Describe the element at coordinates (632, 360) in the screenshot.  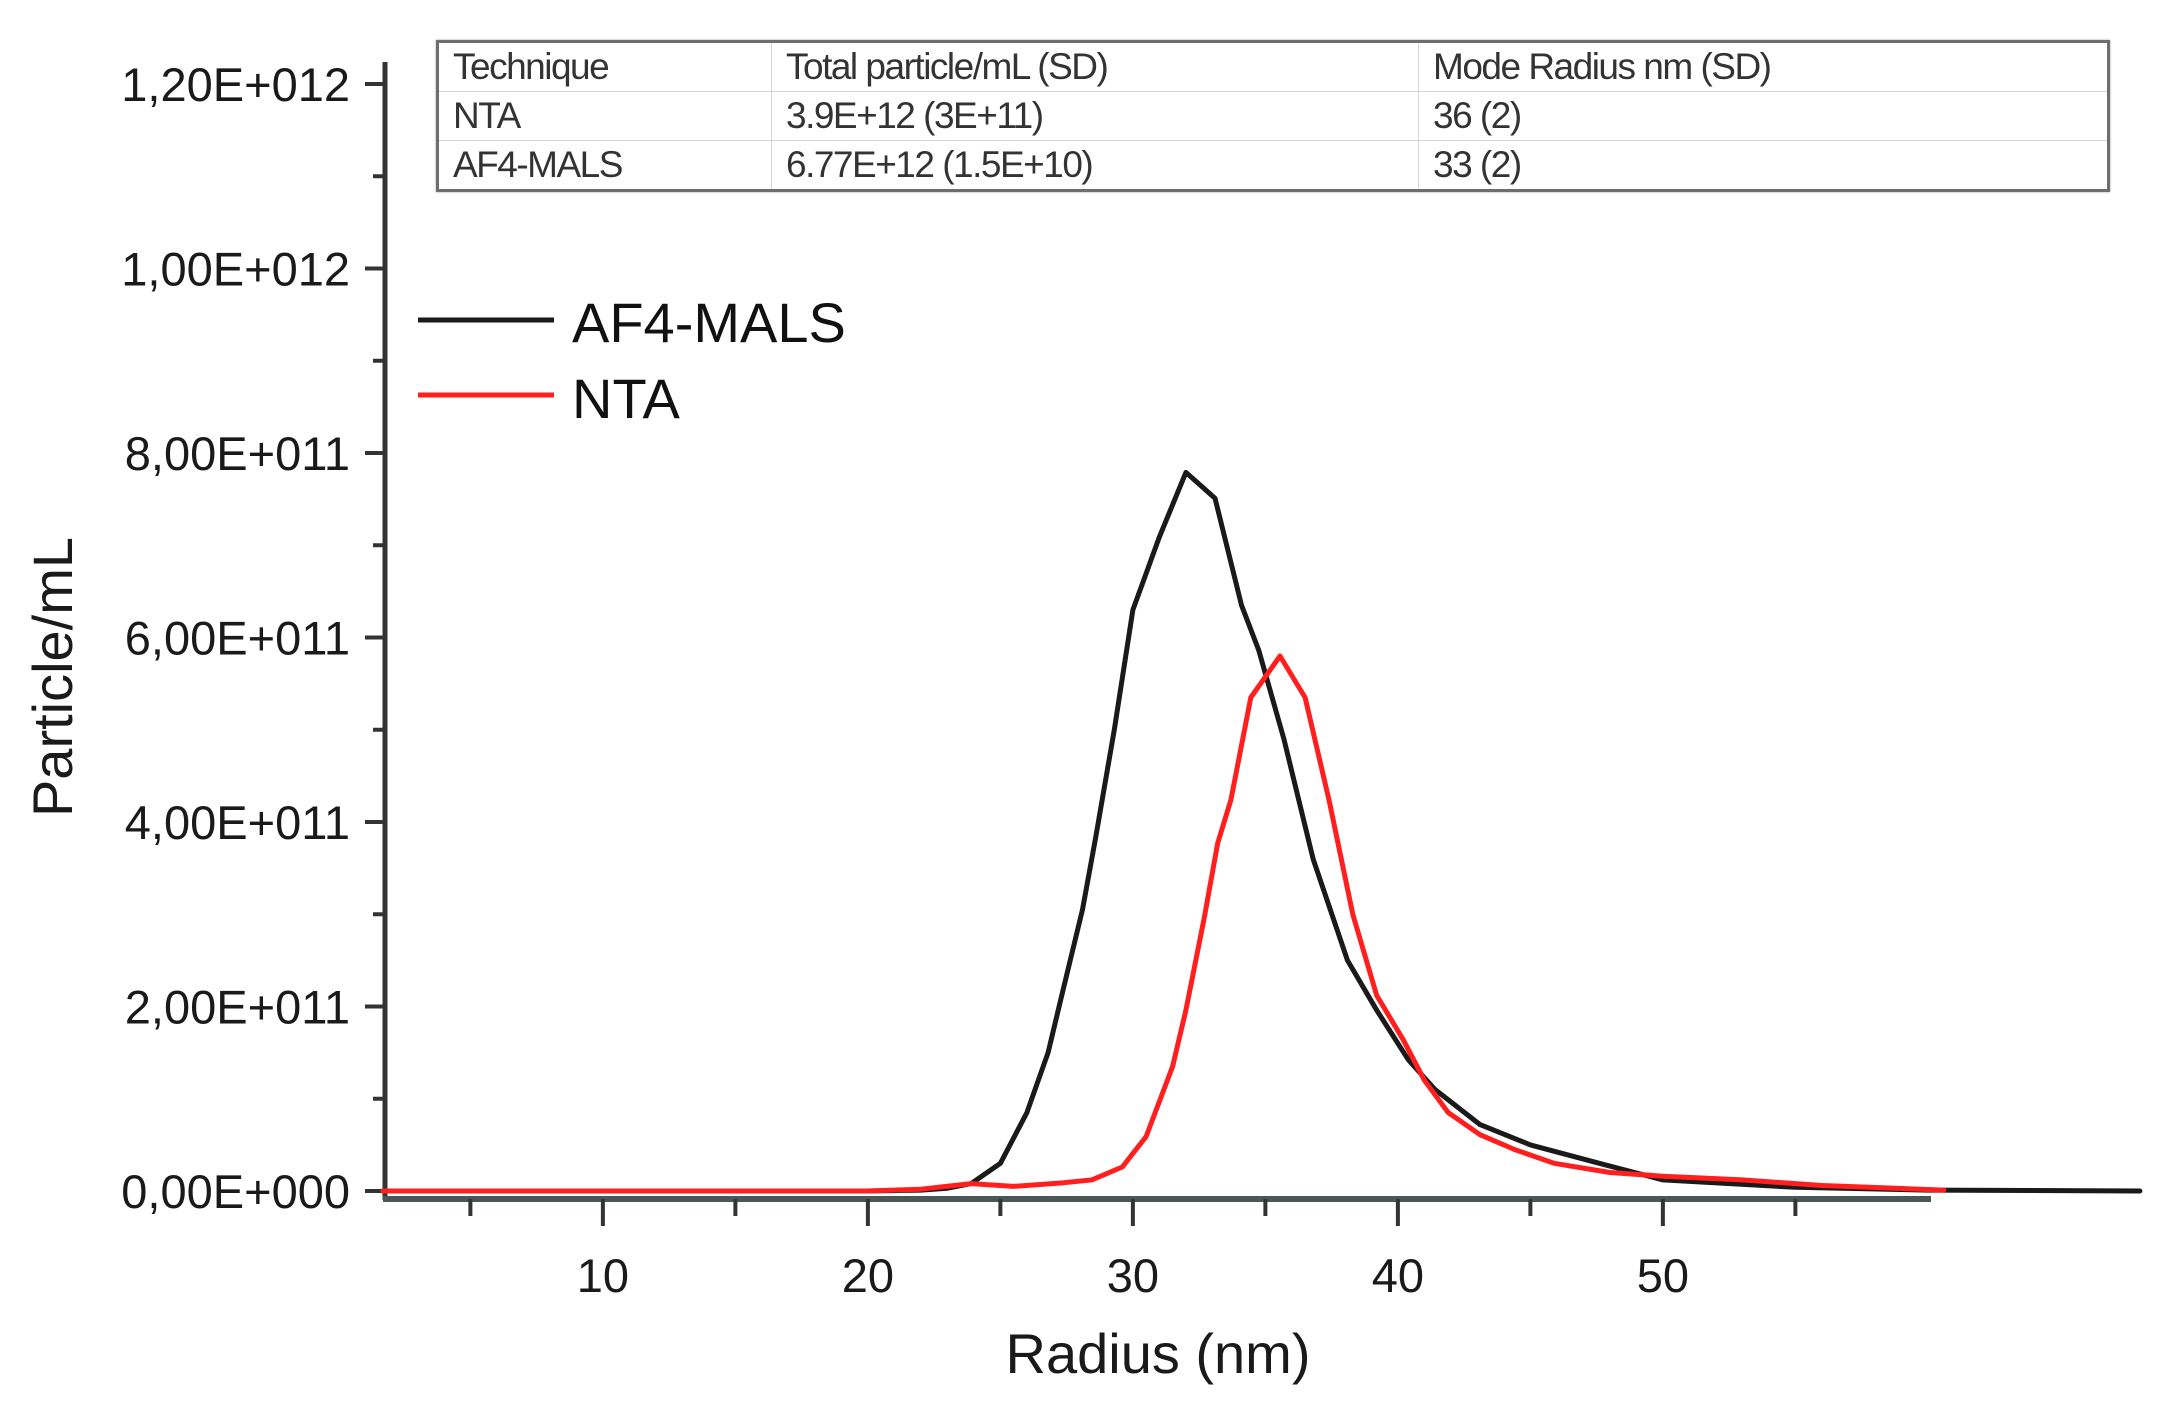
I see `legend: AF4-MALS NTA` at that location.